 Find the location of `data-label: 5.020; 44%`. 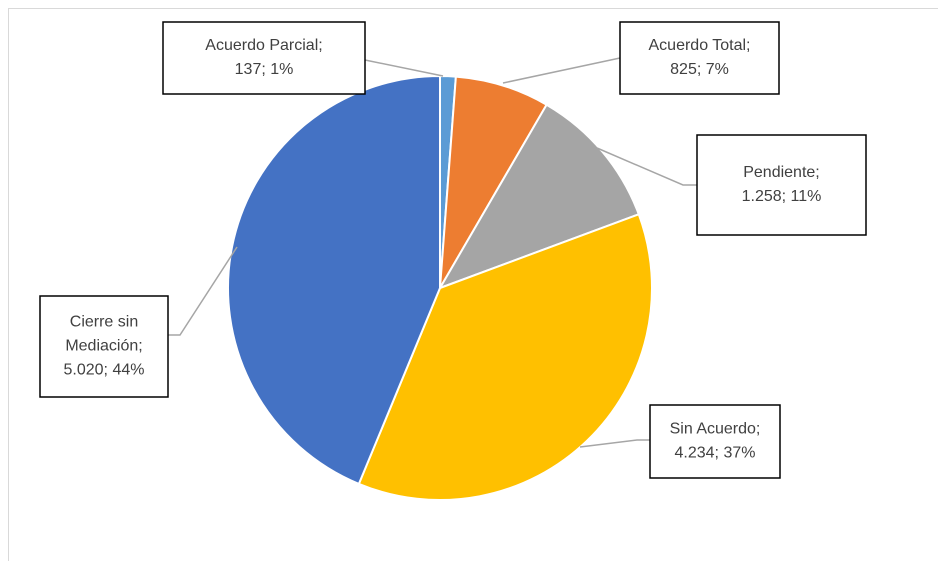

data-label: 5.020; 44% is located at coordinates (104, 370).